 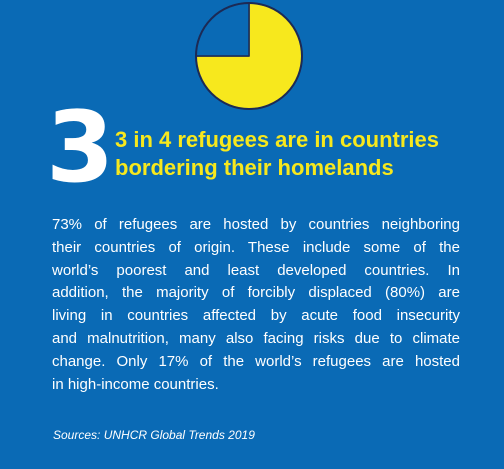 I want to click on pie-chart, so click(x=249, y=56).